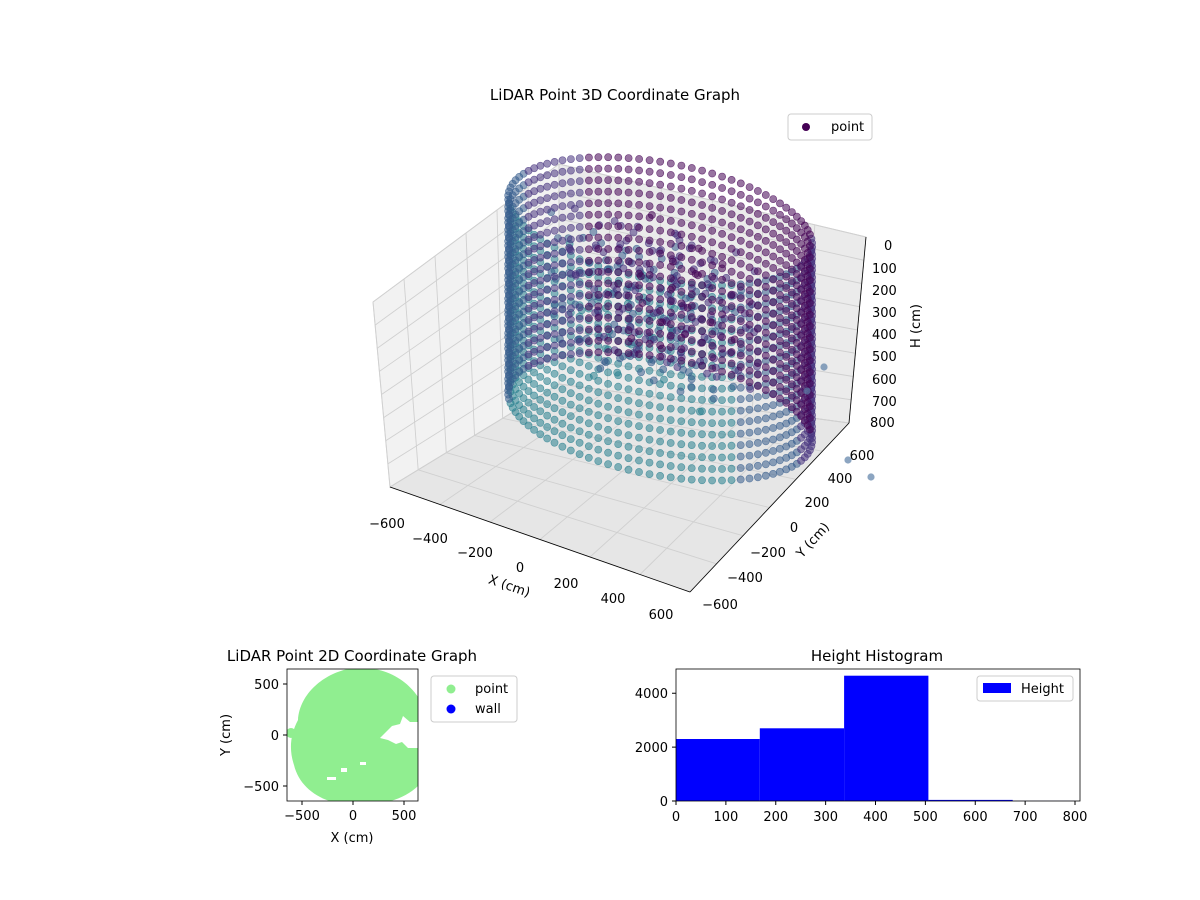 The height and width of the screenshot is (900, 1200). What do you see at coordinates (1025, 688) in the screenshot?
I see `legend-histogram: Height` at bounding box center [1025, 688].